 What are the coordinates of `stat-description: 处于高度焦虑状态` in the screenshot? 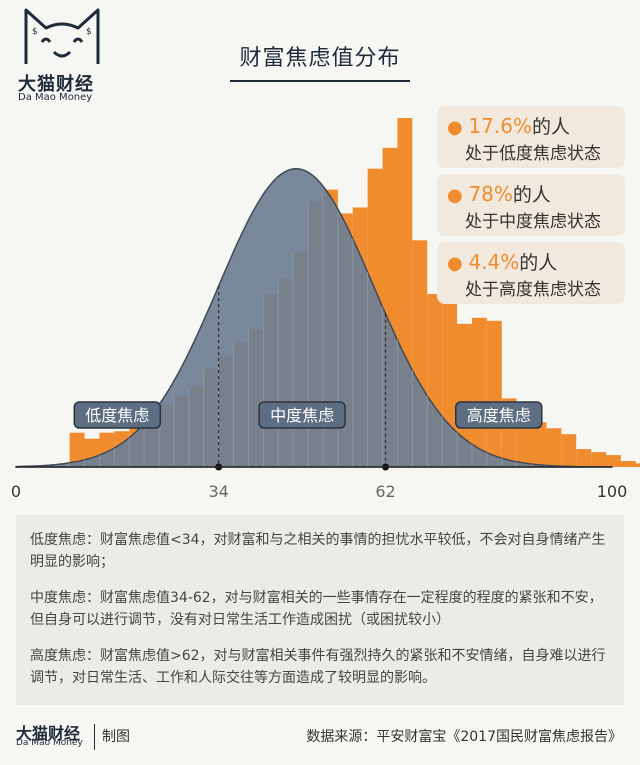 It's located at (533, 290).